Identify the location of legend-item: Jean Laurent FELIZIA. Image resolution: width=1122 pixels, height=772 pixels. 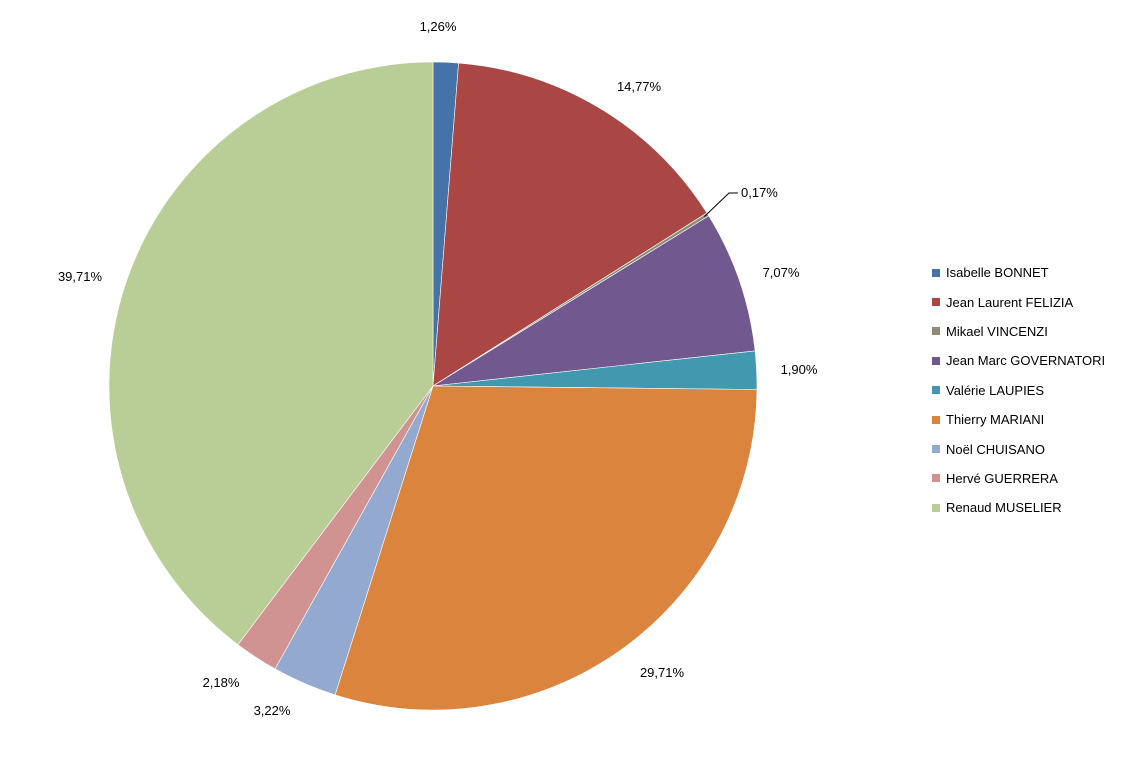
(1027, 301).